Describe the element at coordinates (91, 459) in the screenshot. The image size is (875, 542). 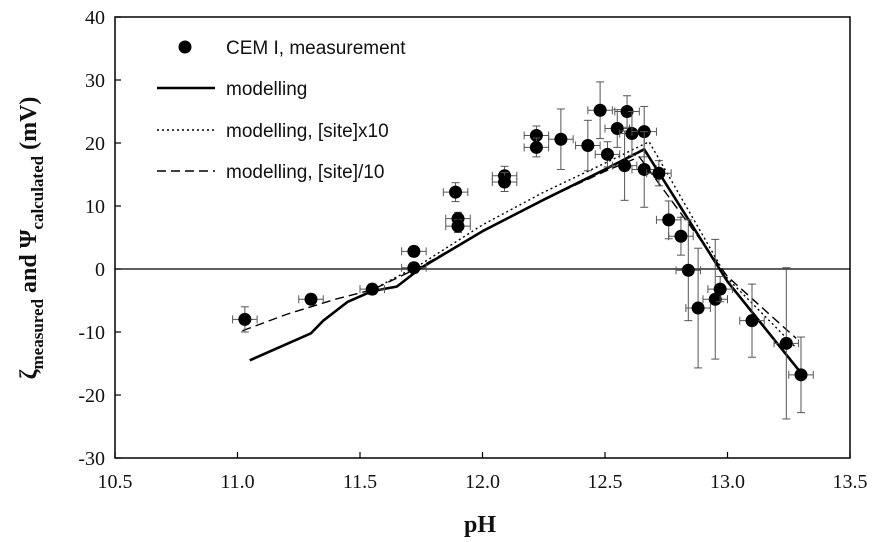
I see `y-tick-label: -30` at that location.